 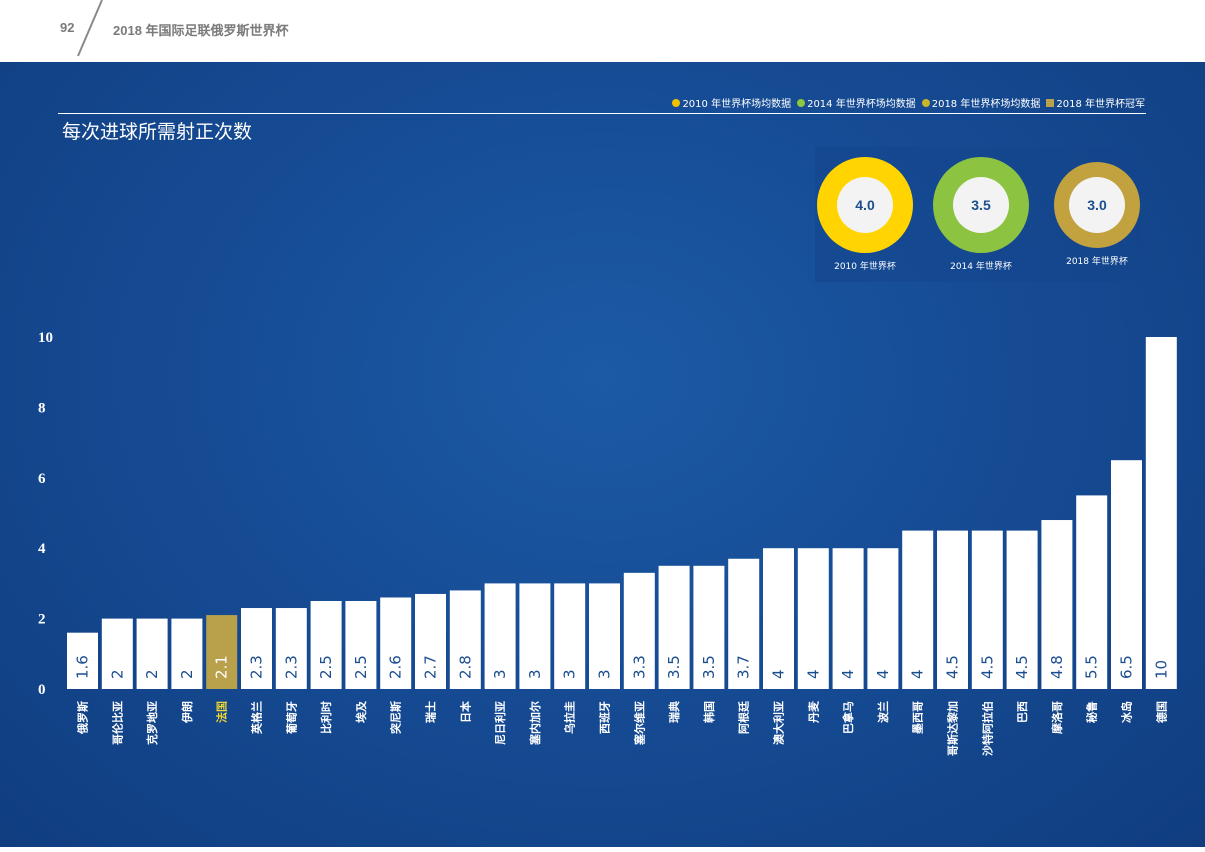 I want to click on y-tick-label: 2, so click(x=42, y=620).